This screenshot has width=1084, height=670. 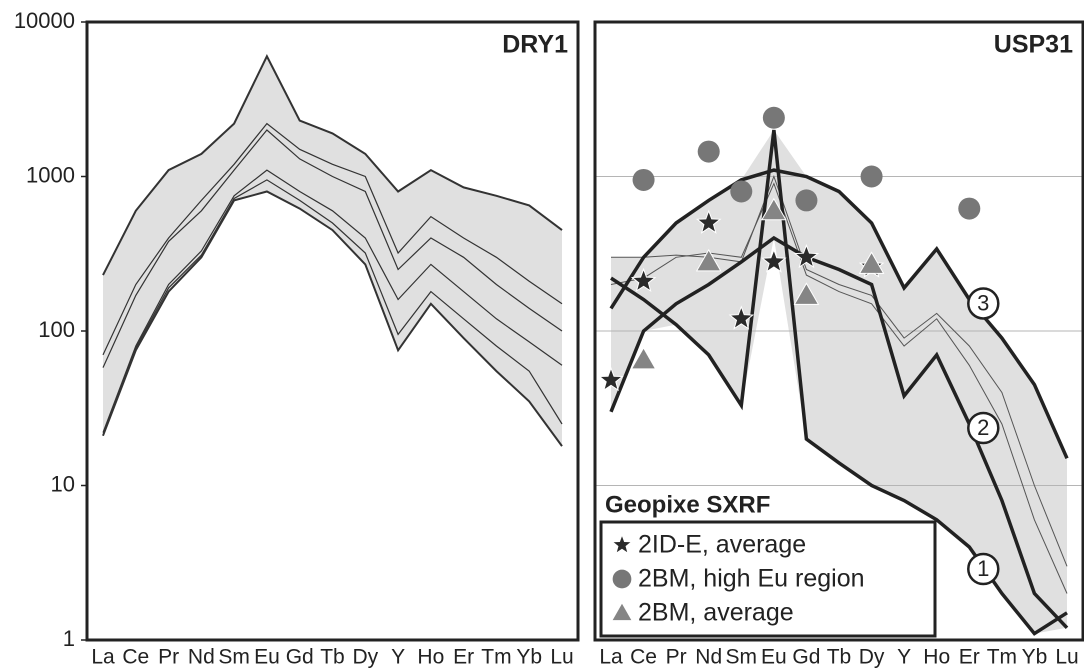 What do you see at coordinates (751, 579) in the screenshot?
I see `legend-label: 2BM, high Eu region` at bounding box center [751, 579].